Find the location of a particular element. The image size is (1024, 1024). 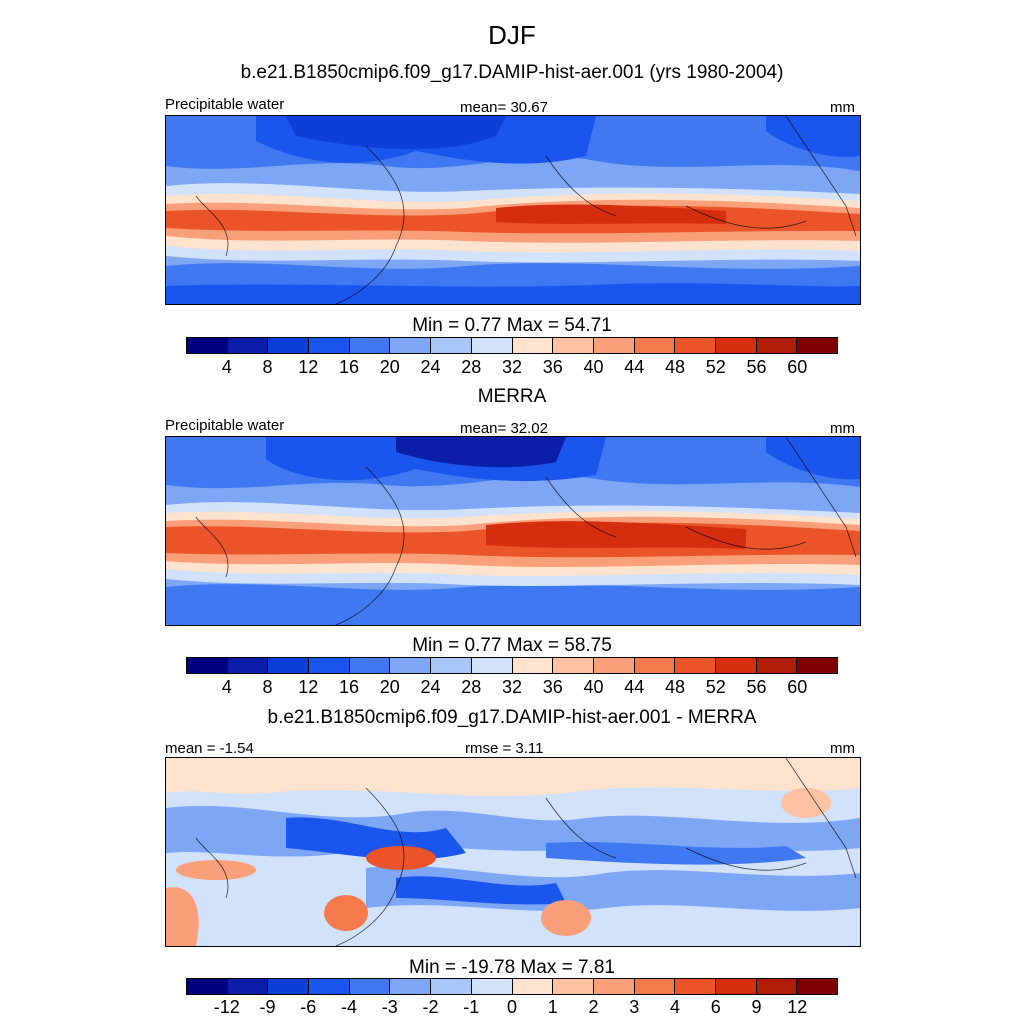

panel-1-units-label: mm is located at coordinates (842, 107).